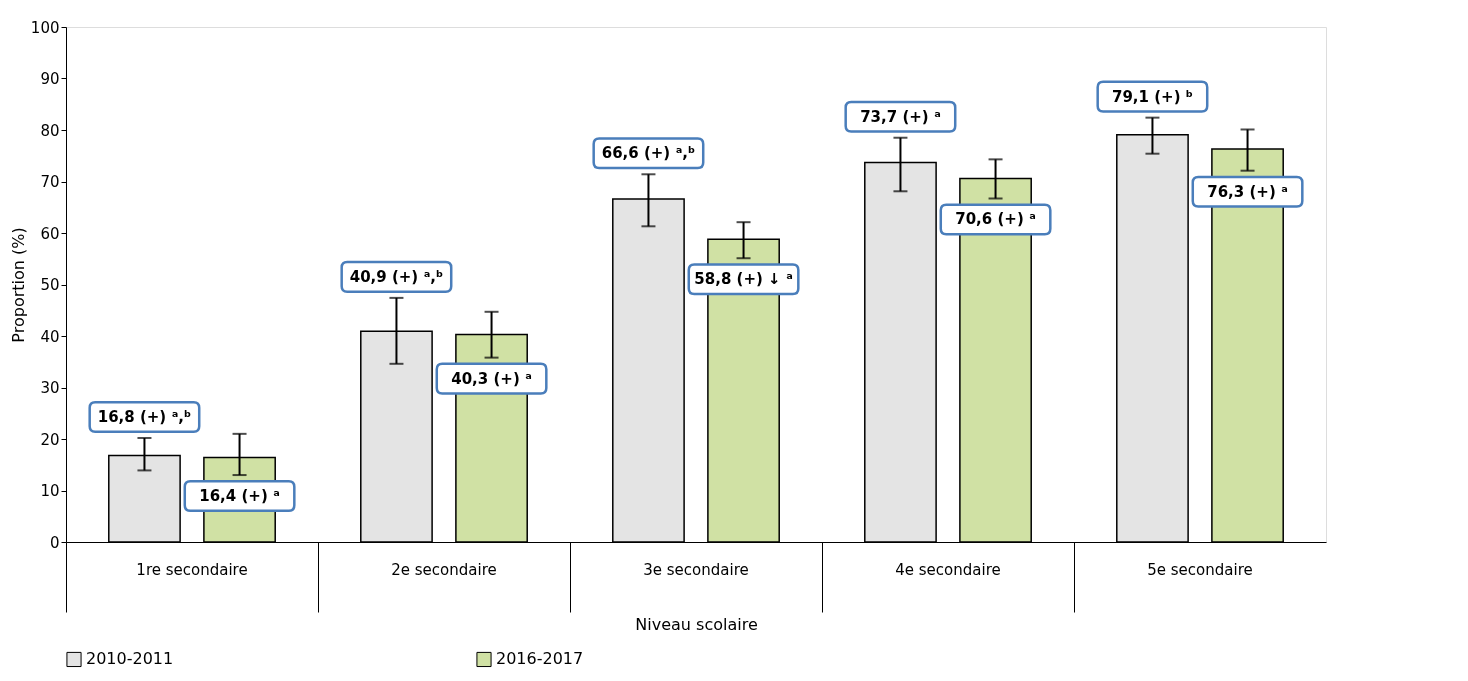  What do you see at coordinates (50, 388) in the screenshot?
I see `y-tick-label: 30` at bounding box center [50, 388].